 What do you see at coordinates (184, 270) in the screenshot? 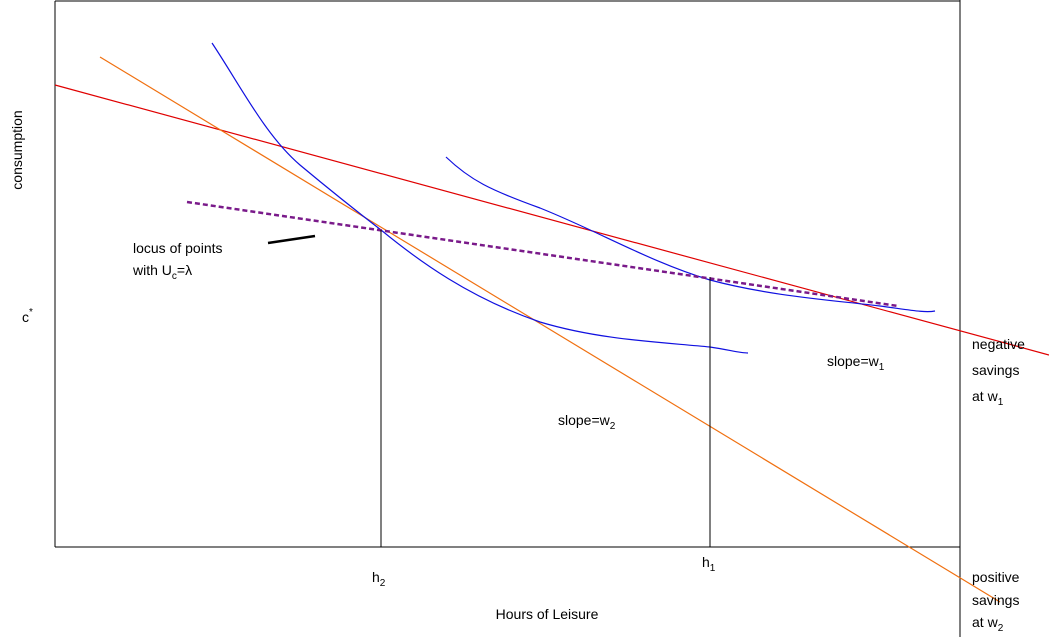
I see `text-part: =λ` at bounding box center [184, 270].